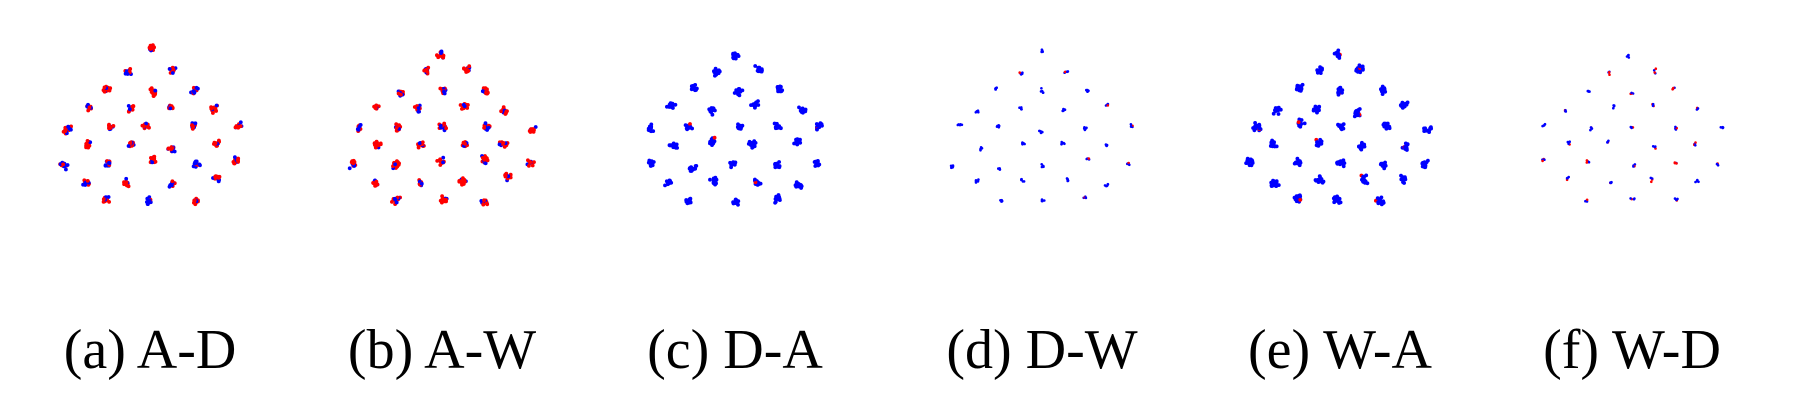  Describe the element at coordinates (1042, 220) in the screenshot. I see `panel-4: (d) D-W` at that location.